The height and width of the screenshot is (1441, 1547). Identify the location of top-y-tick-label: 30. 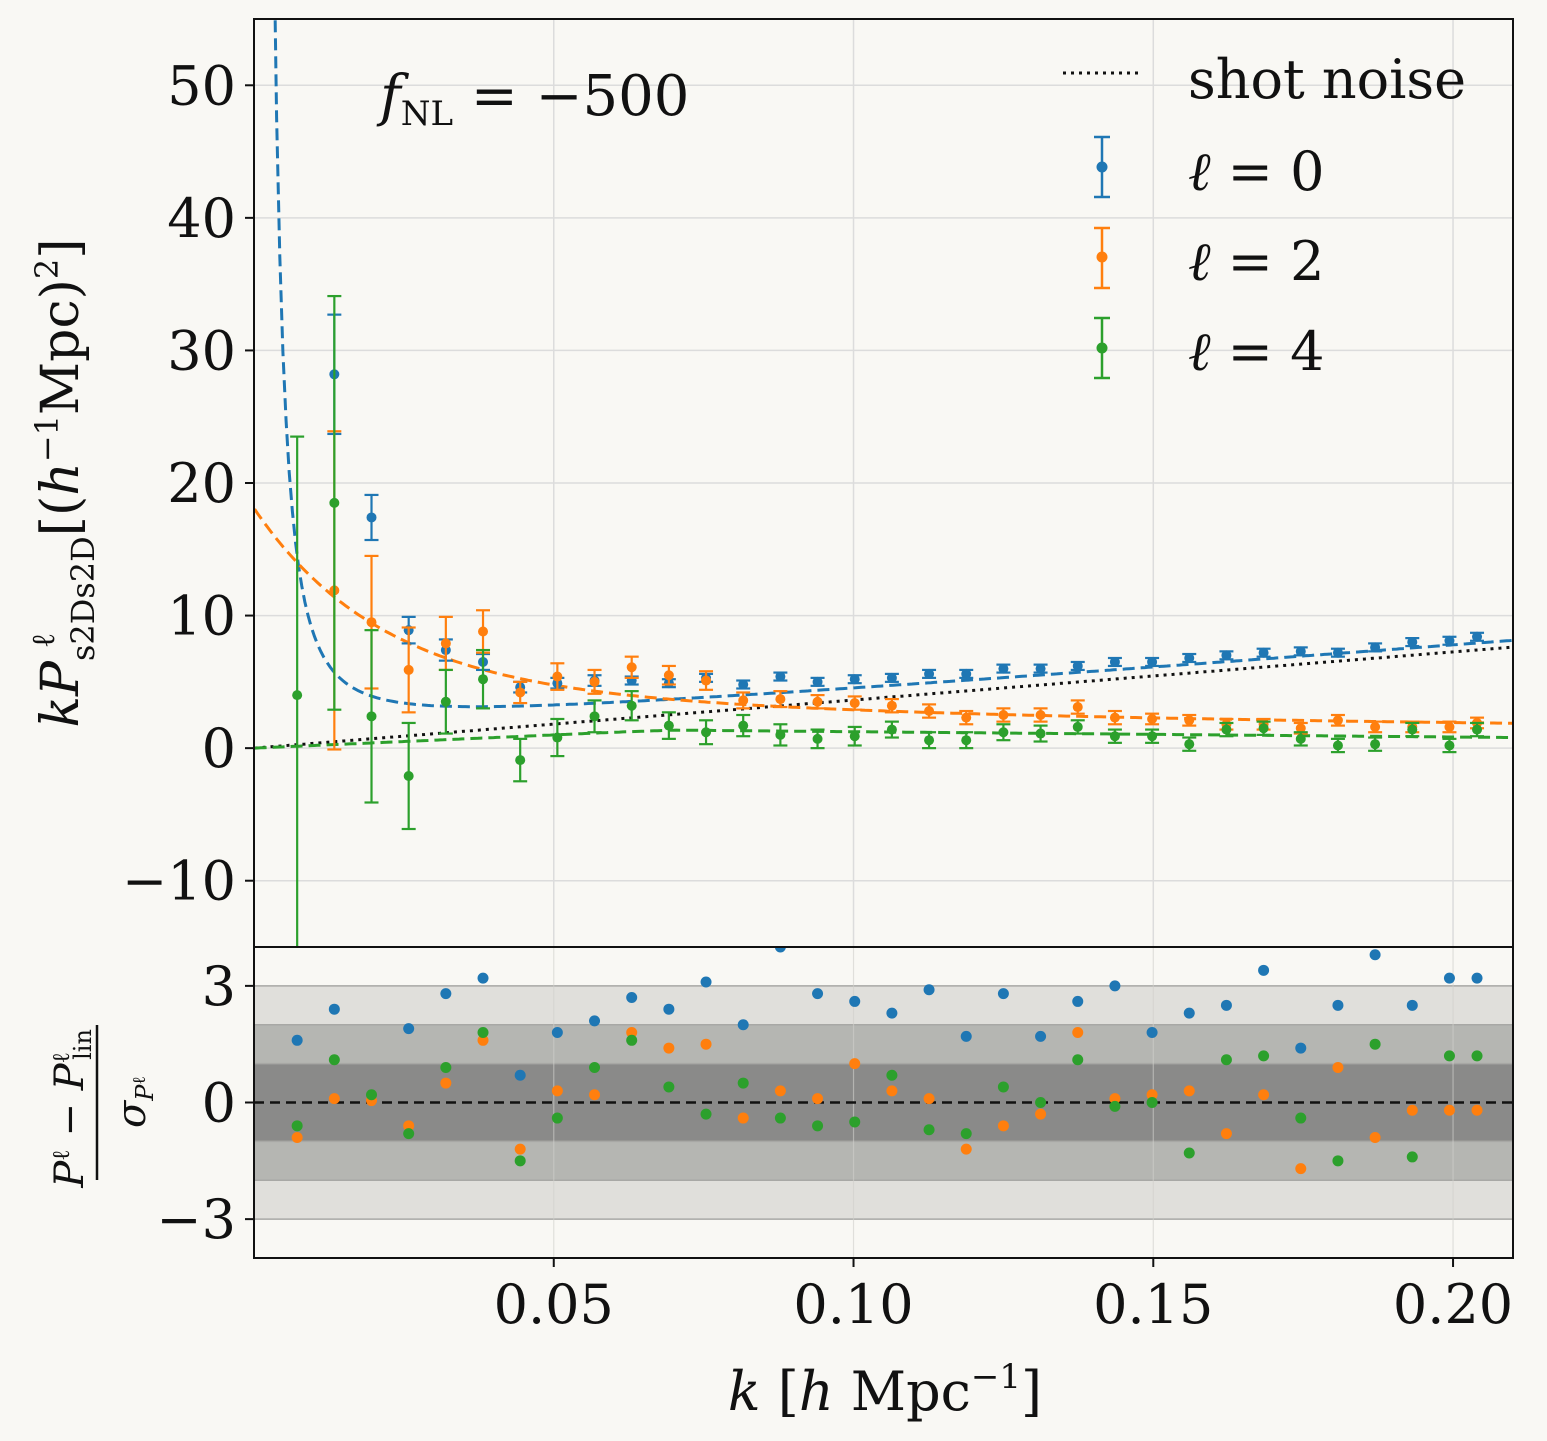
(201, 350).